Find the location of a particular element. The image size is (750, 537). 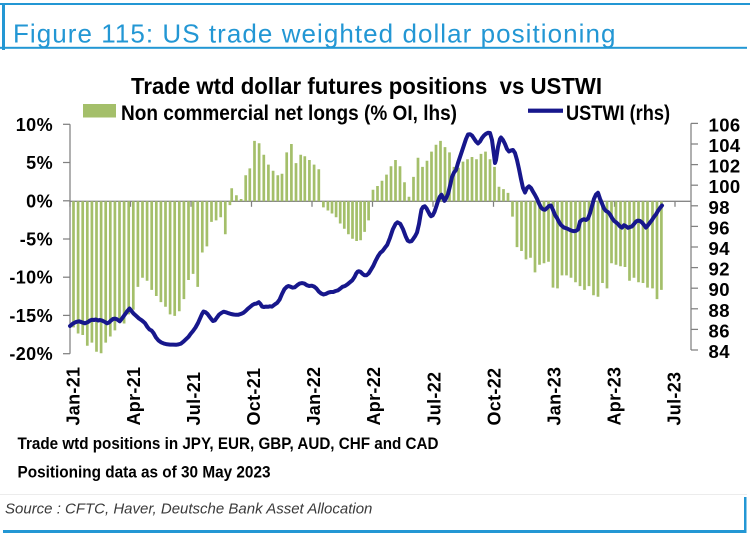

svg-text: 100 is located at coordinates (725, 186).